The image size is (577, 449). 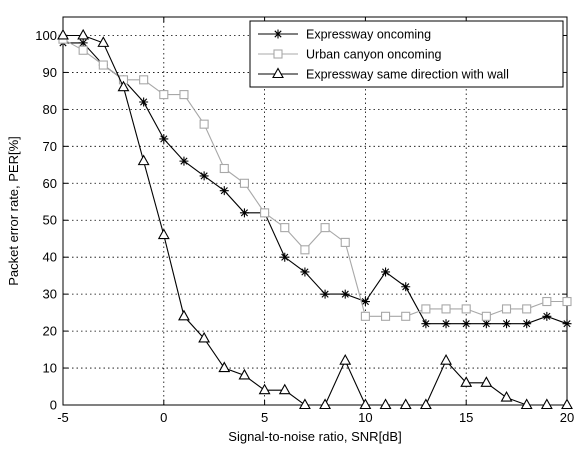 I want to click on legend-label: Expressway oncoming, so click(x=368, y=35).